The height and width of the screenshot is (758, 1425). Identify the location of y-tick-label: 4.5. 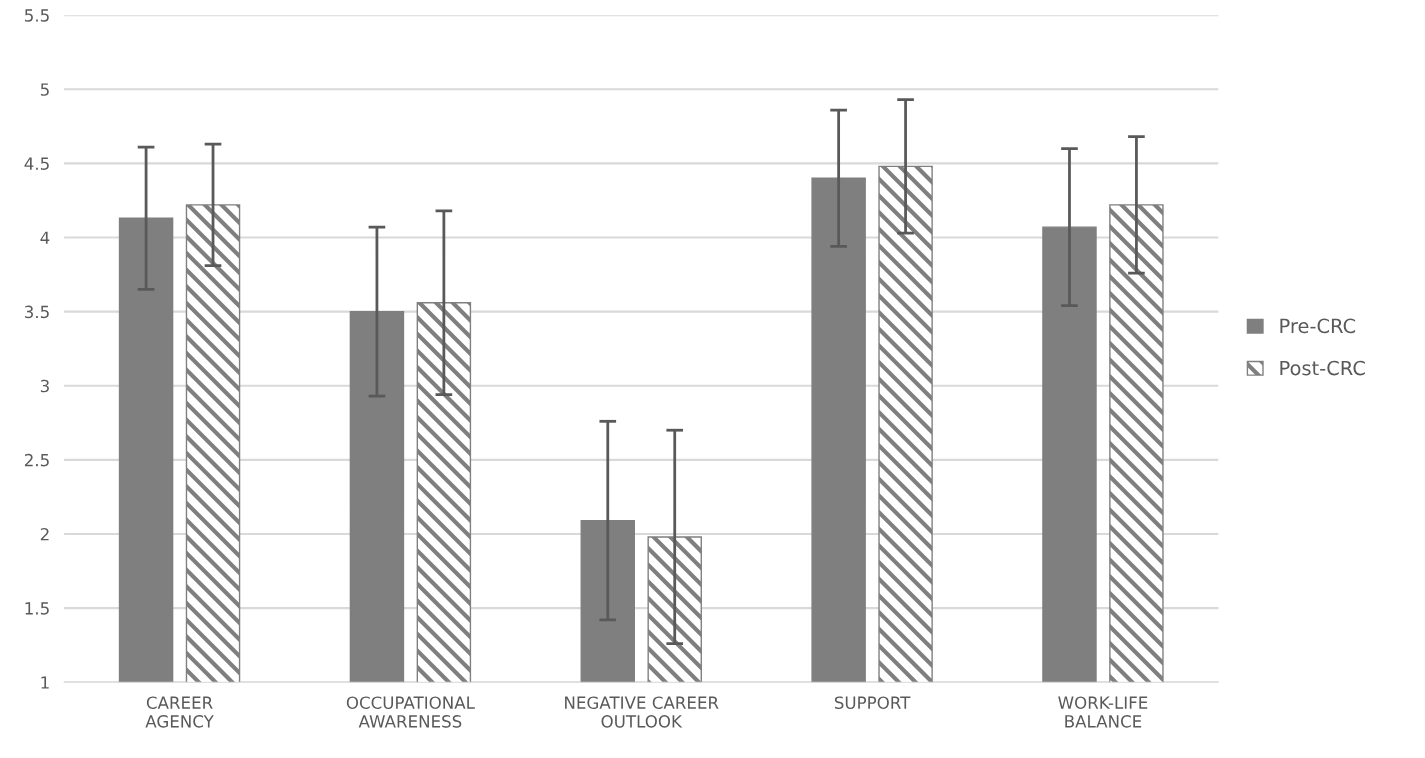
(36, 163).